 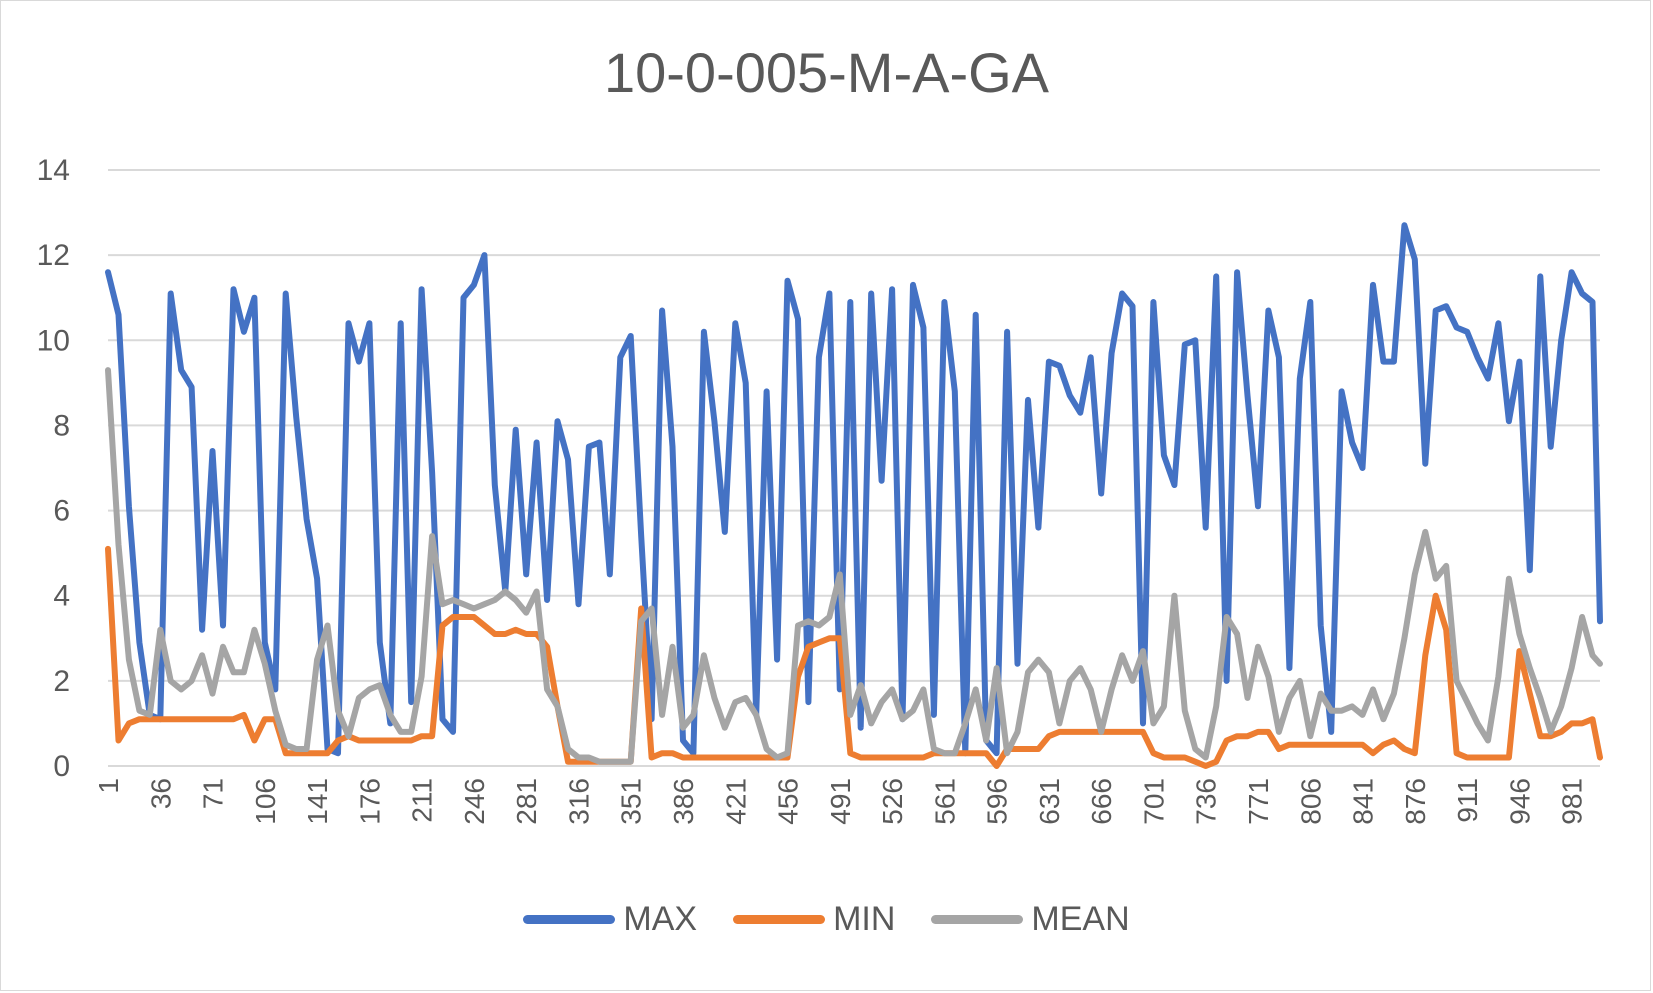 What do you see at coordinates (53, 170) in the screenshot?
I see `y-tick-label: 14` at bounding box center [53, 170].